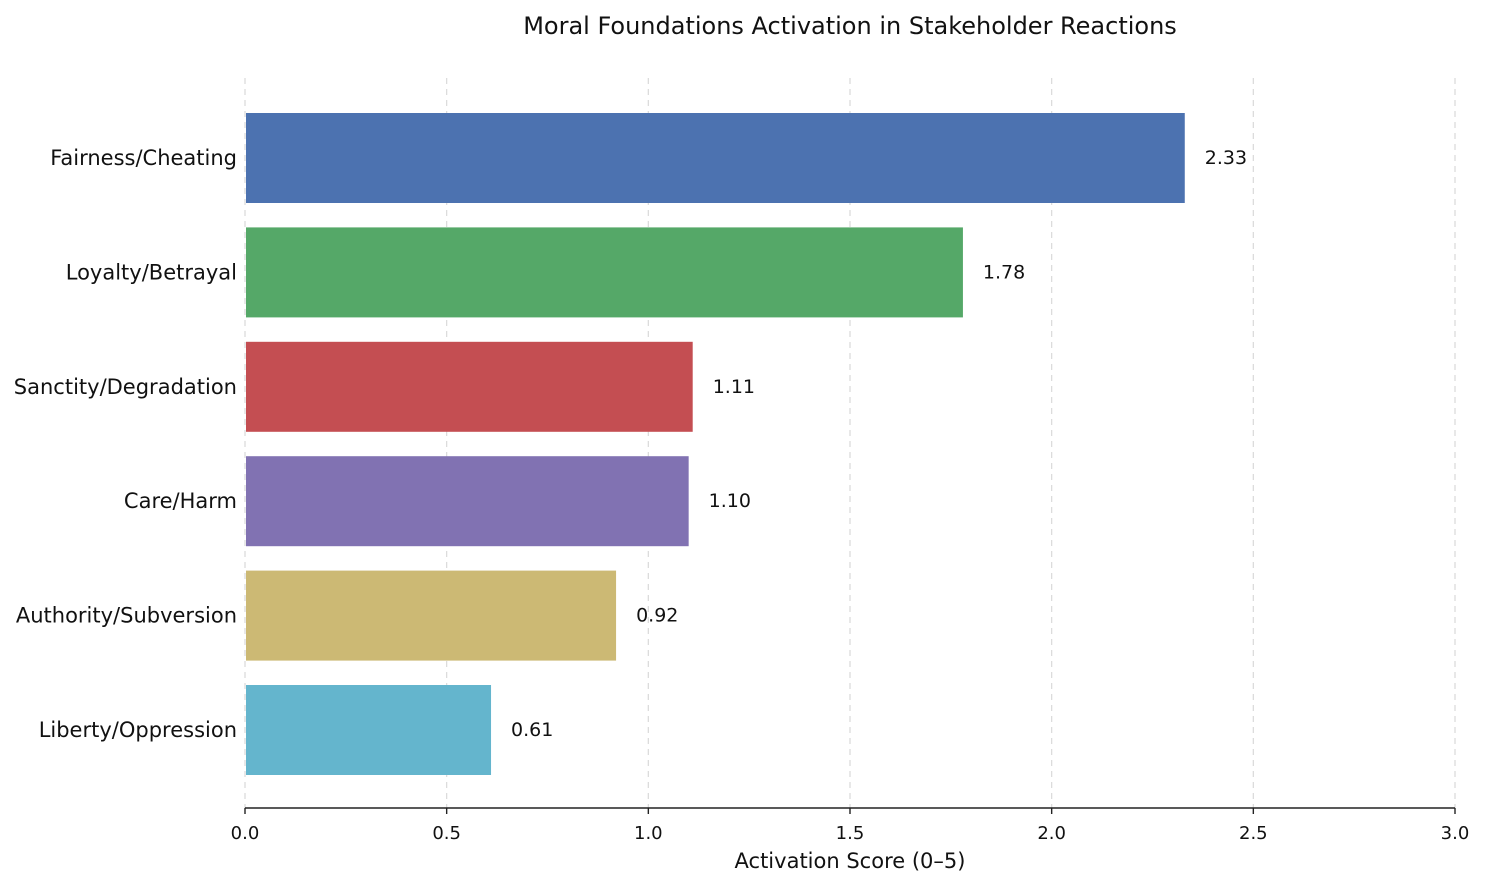 The width and height of the screenshot is (1485, 887). What do you see at coordinates (446, 833) in the screenshot?
I see `x-tick-label: 0.5` at bounding box center [446, 833].